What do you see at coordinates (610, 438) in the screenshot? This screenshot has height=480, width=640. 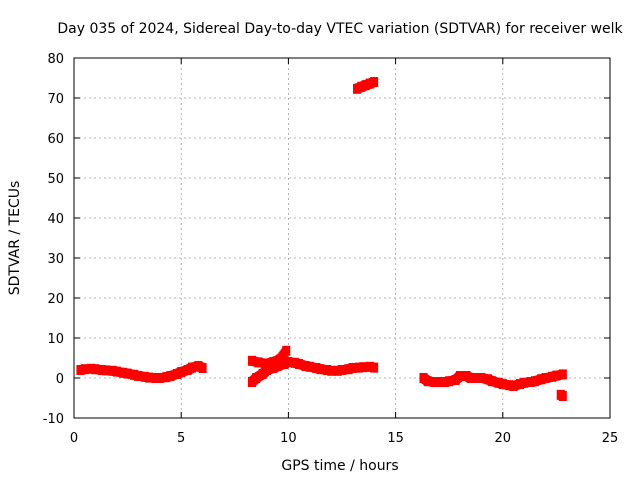 I see `x-tick-label: 25` at bounding box center [610, 438].